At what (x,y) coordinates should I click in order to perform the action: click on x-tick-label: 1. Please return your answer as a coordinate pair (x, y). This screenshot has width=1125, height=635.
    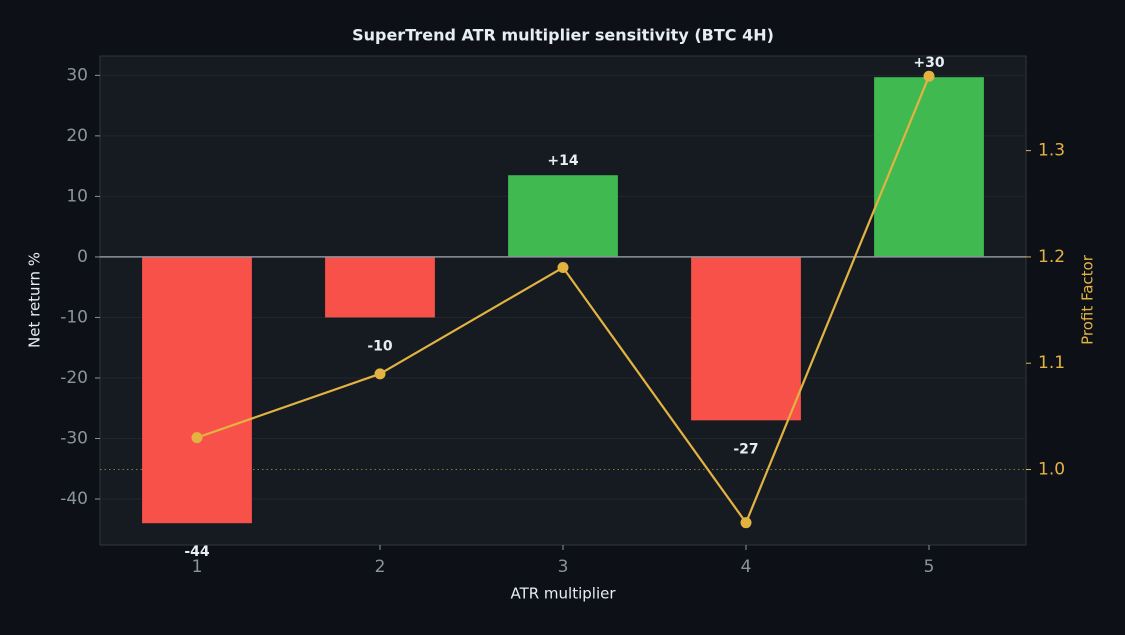
    Looking at the image, I should click on (197, 567).